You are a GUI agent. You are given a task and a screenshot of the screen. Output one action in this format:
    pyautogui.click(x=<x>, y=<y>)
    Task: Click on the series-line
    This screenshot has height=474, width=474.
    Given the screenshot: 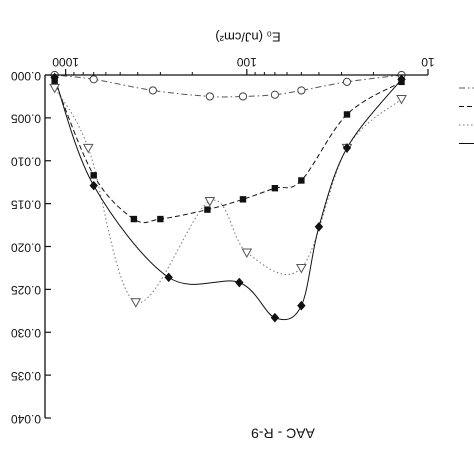 What is the action you would take?
    pyautogui.click(x=228, y=86)
    